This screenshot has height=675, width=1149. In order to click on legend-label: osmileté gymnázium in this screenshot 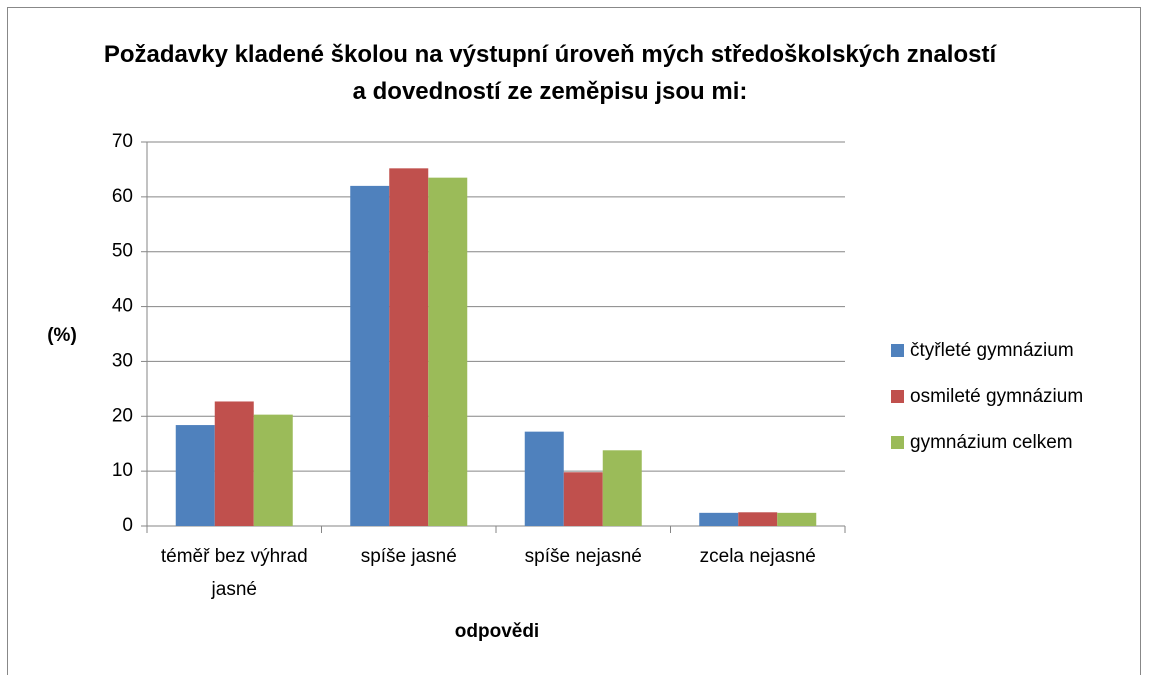, I will do `click(996, 396)`.